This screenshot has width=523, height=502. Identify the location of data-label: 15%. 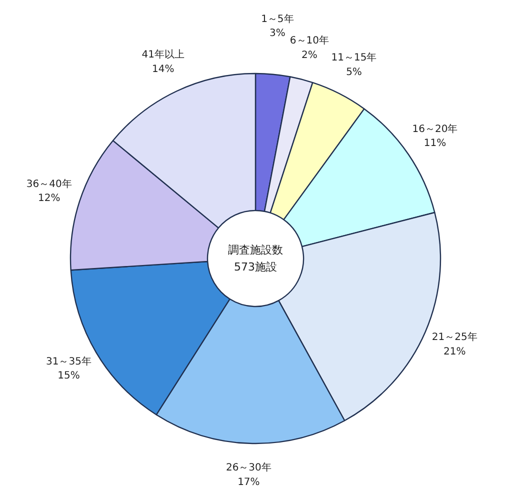
(69, 376).